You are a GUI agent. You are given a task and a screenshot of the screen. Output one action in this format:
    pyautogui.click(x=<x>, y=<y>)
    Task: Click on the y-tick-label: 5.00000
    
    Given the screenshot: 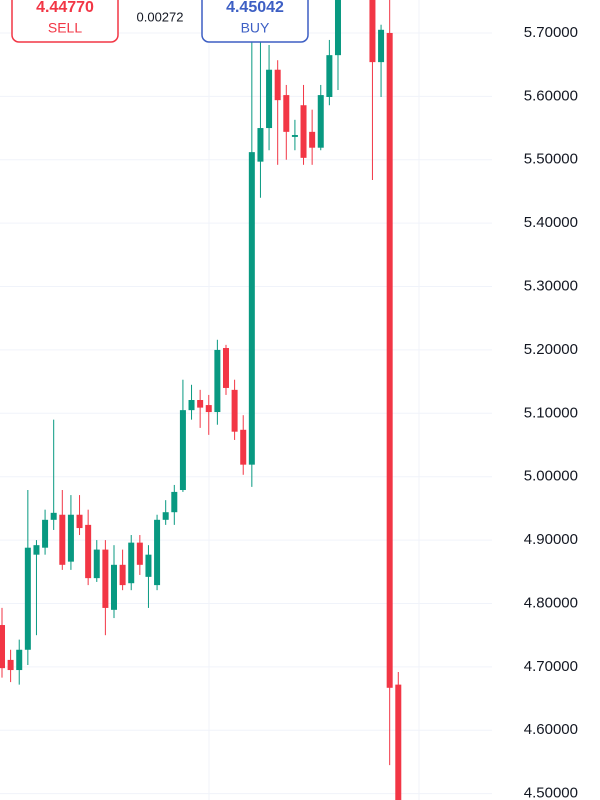 What is the action you would take?
    pyautogui.click(x=551, y=476)
    